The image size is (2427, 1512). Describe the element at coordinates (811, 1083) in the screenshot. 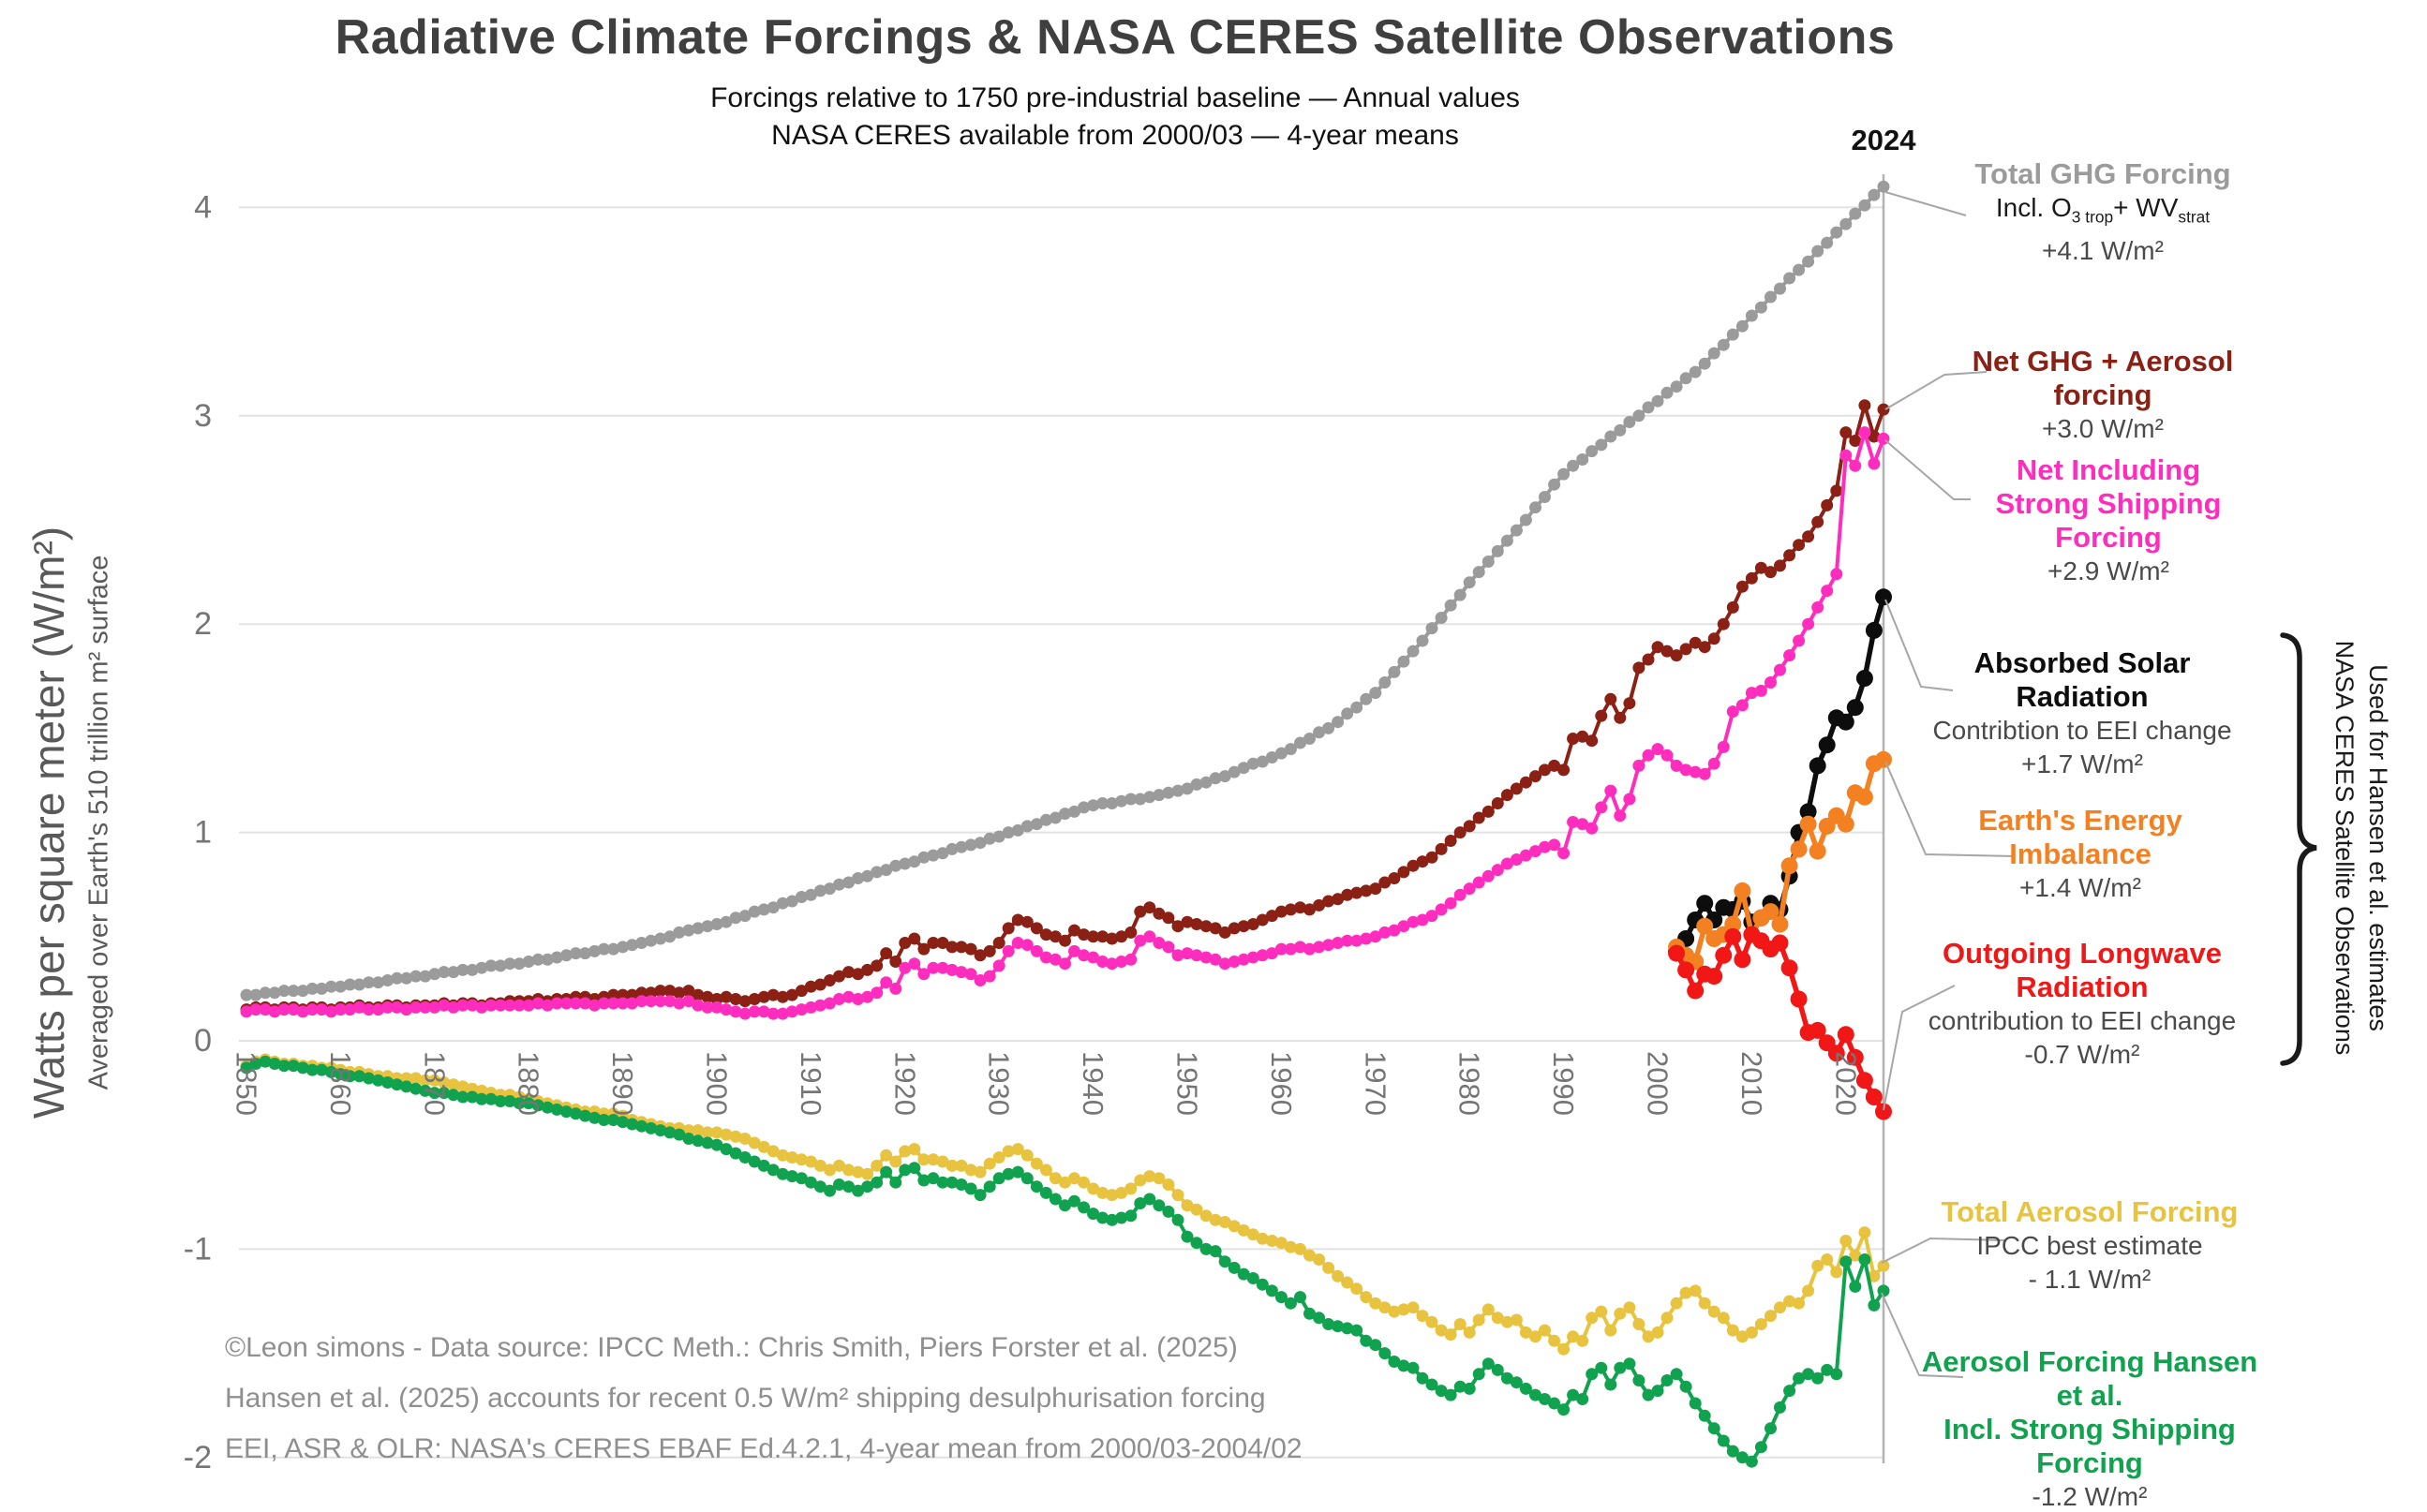

I see `x-tick-1910: 1910` at that location.